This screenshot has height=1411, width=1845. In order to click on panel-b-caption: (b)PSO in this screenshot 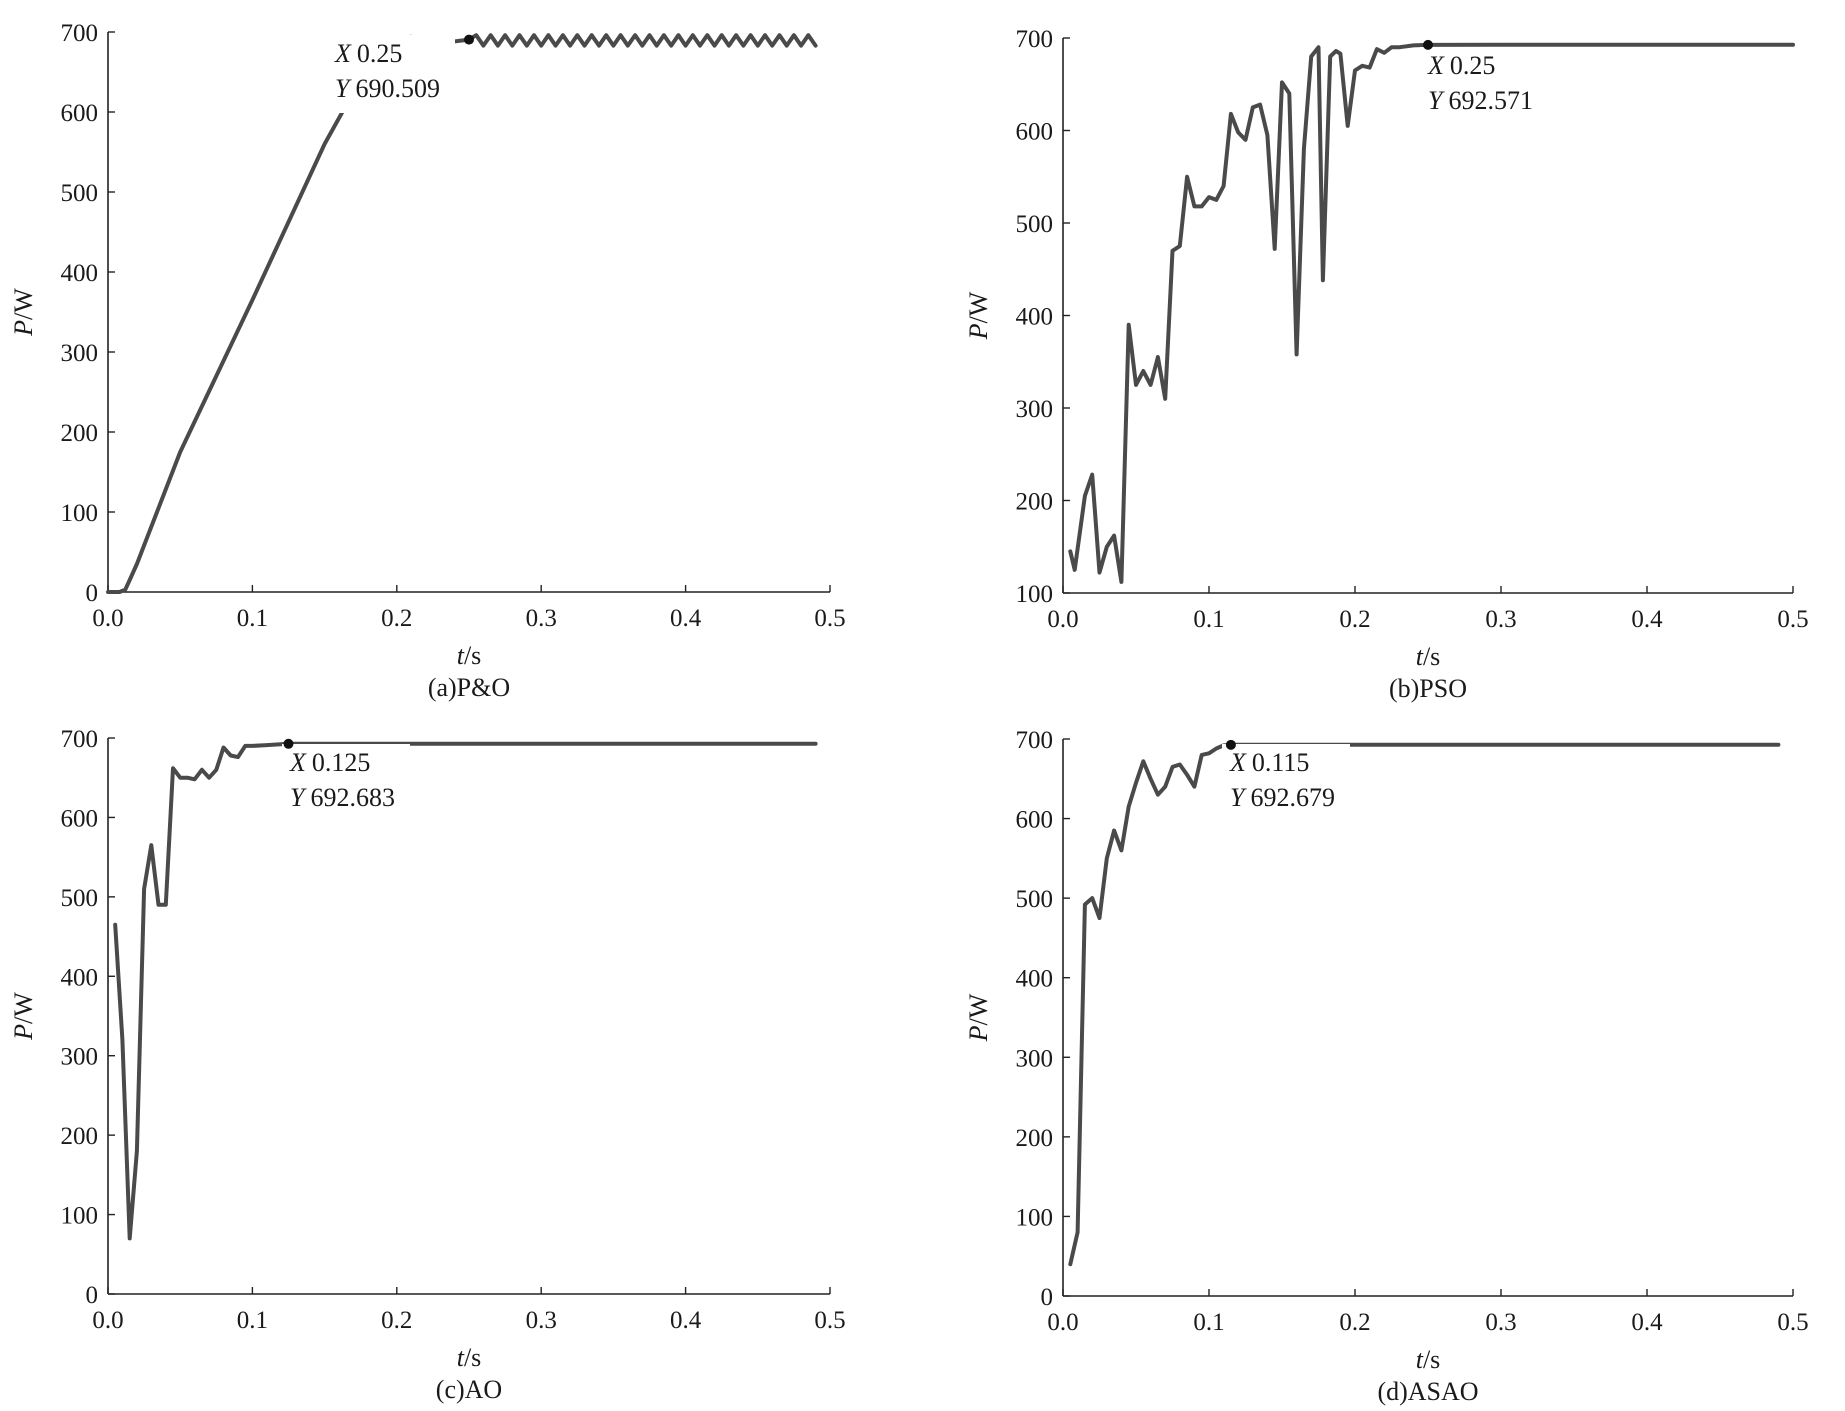, I will do `click(1428, 688)`.